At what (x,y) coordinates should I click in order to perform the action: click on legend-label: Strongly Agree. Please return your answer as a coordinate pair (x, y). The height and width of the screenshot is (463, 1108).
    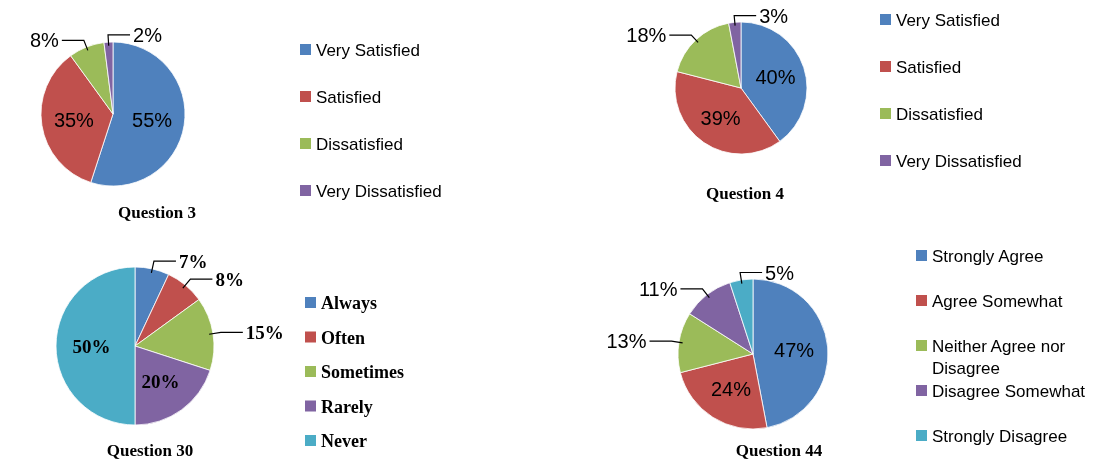
    Looking at the image, I should click on (988, 256).